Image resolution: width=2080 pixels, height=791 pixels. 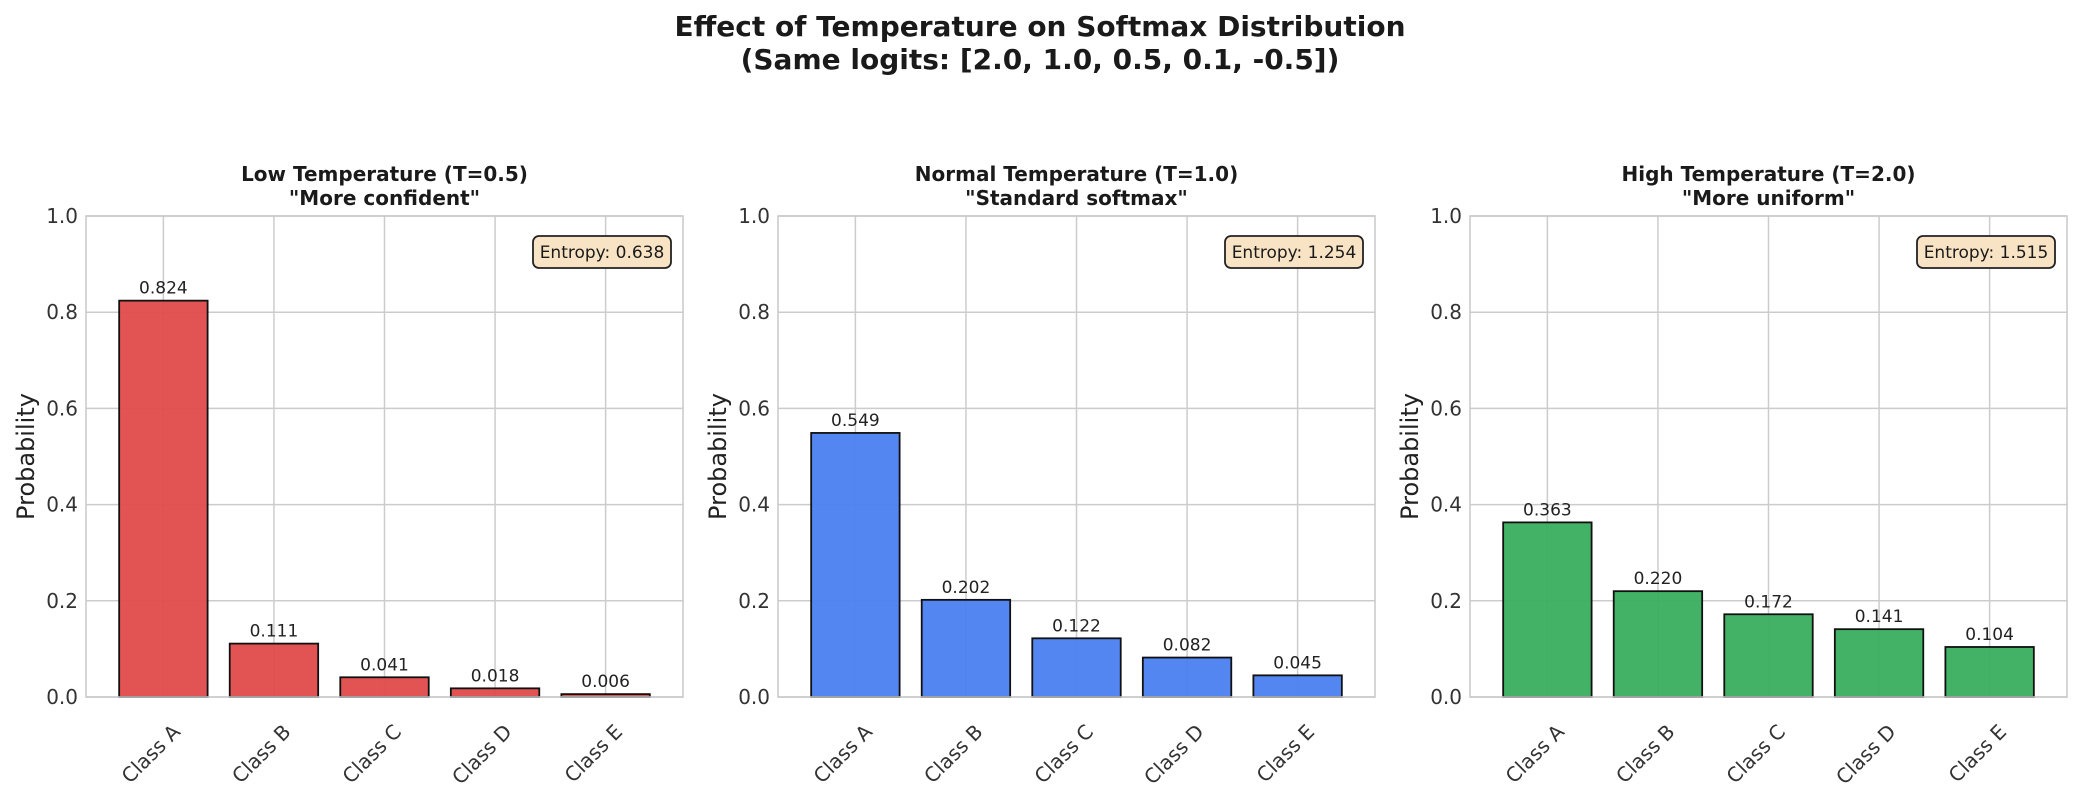 I want to click on bar-value-label: 0.220, so click(x=1658, y=579).